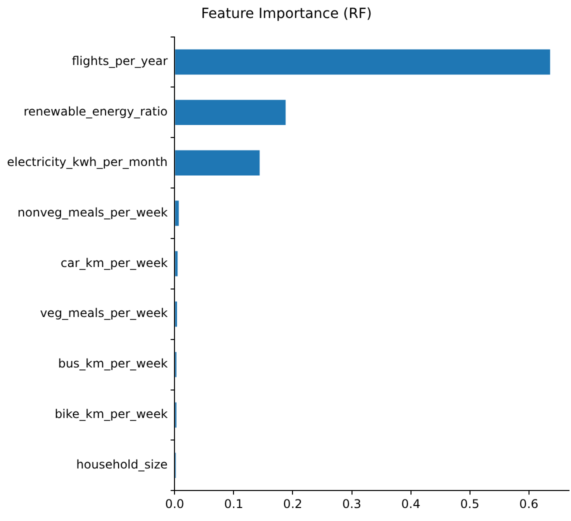 Image resolution: width=571 pixels, height=521 pixels. I want to click on x-tick-label: 0.3, so click(352, 503).